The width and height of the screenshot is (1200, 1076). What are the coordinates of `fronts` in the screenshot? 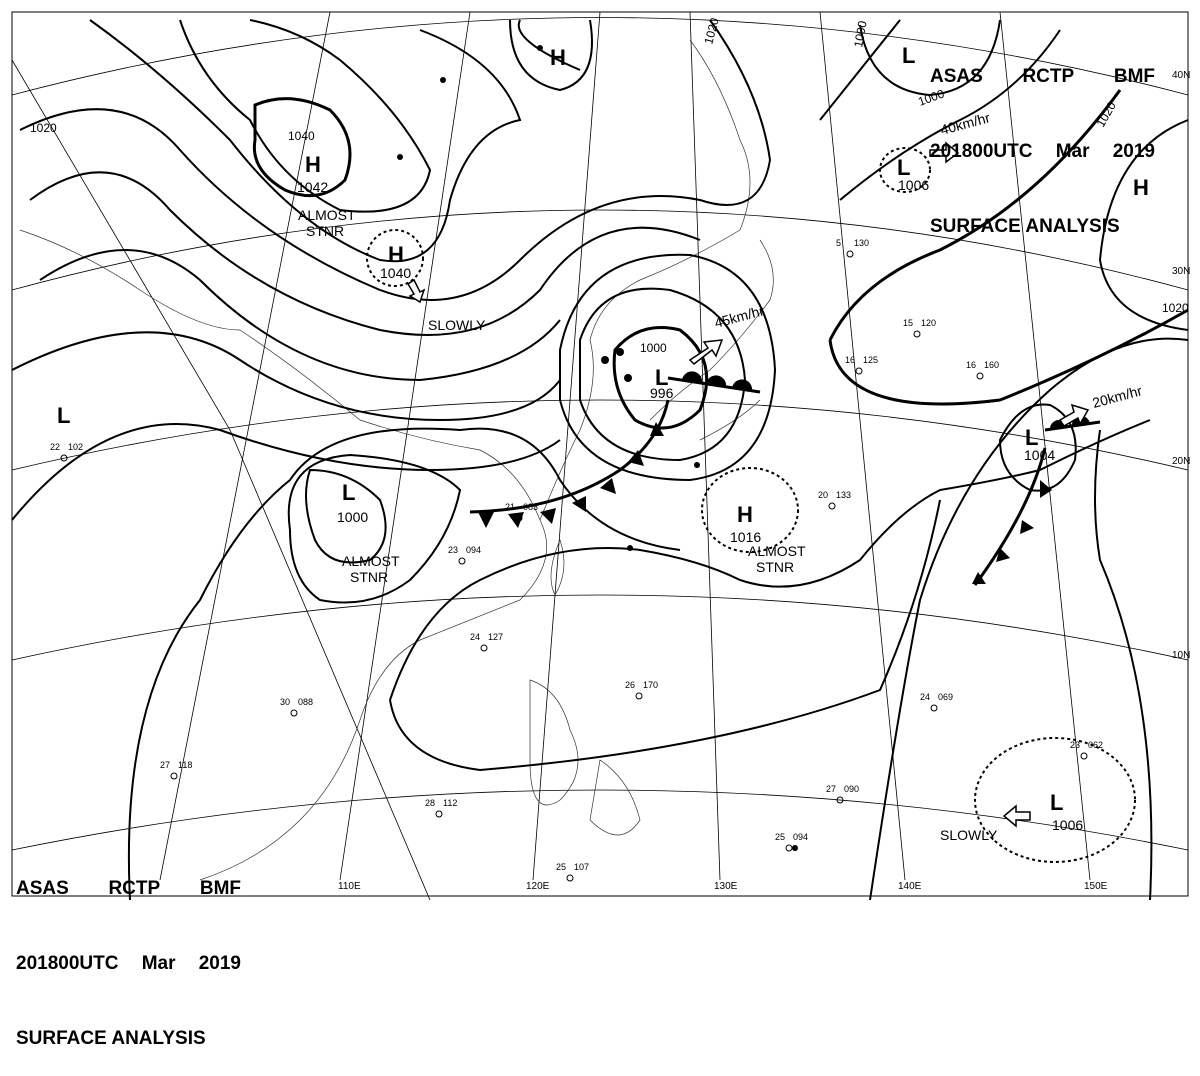 It's located at (785, 478).